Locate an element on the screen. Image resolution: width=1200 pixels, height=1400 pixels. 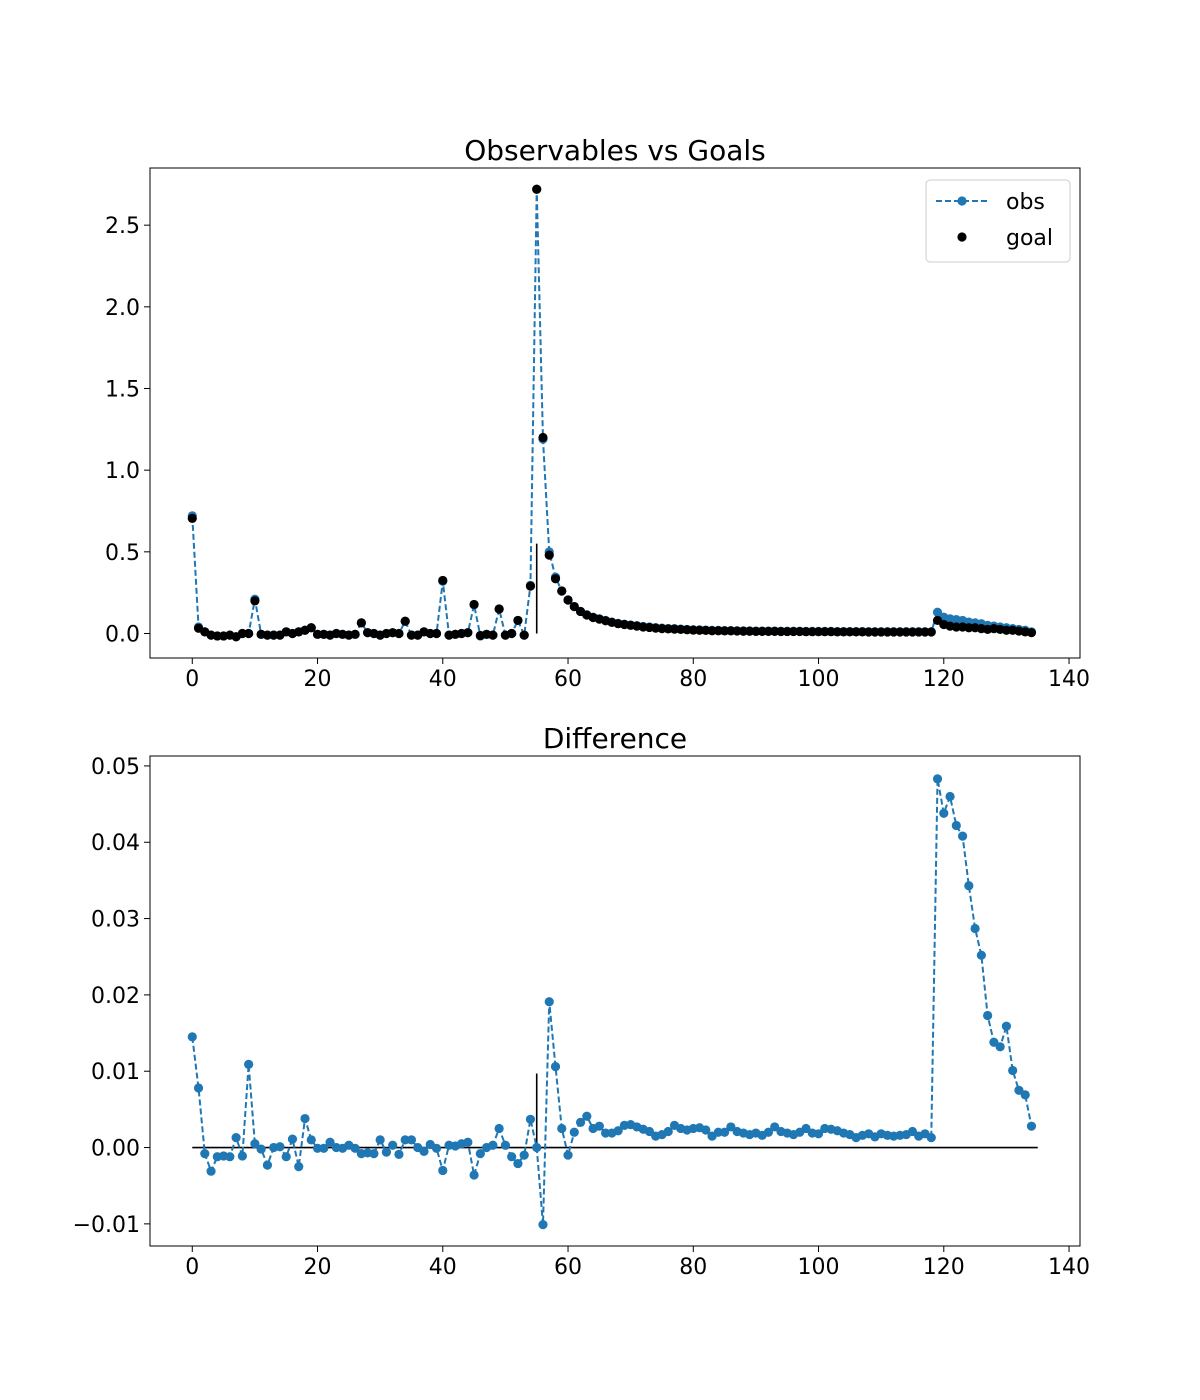
x-tick-label: 140 is located at coordinates (1069, 1267).